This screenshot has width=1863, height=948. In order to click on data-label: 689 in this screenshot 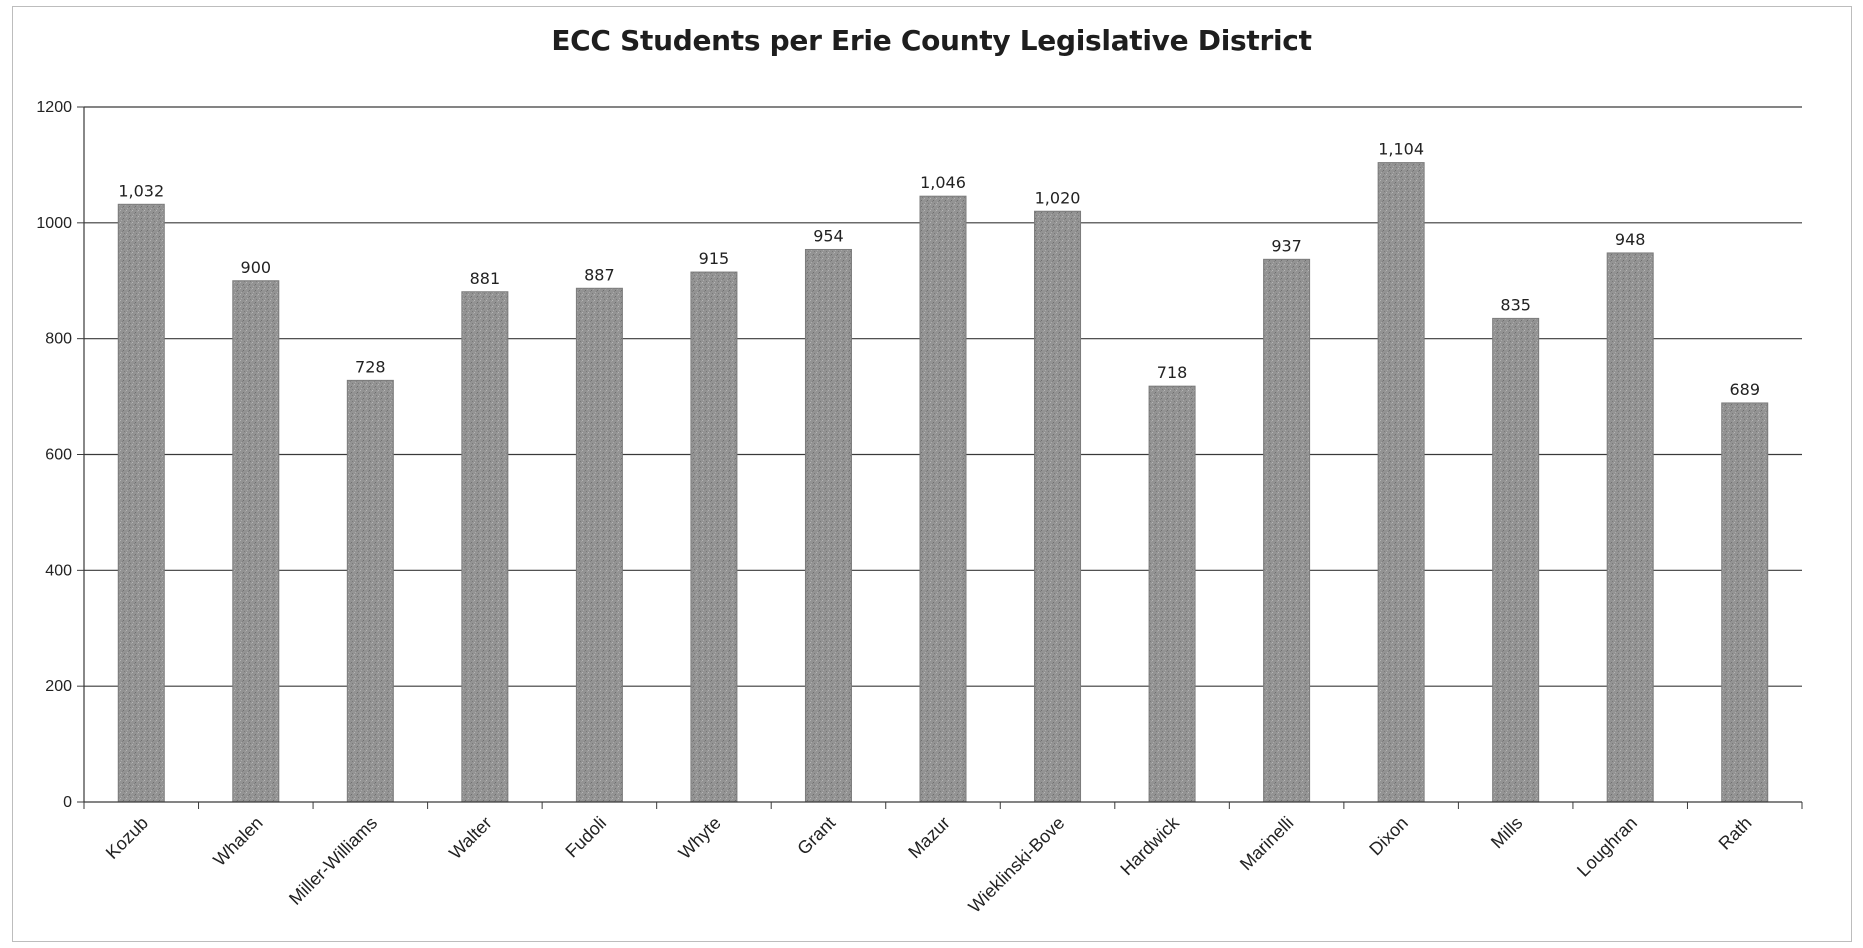, I will do `click(1744, 389)`.